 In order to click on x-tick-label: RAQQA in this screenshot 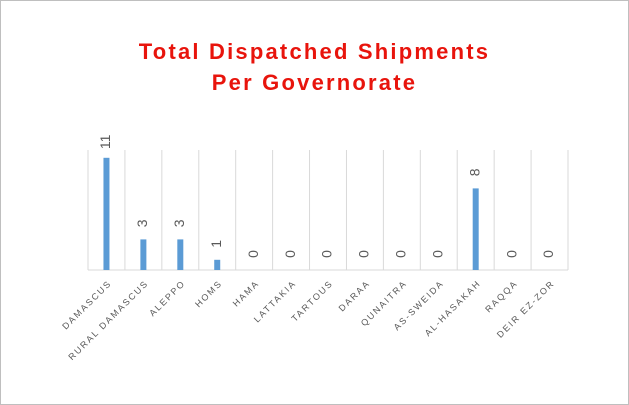, I will do `click(501, 296)`.